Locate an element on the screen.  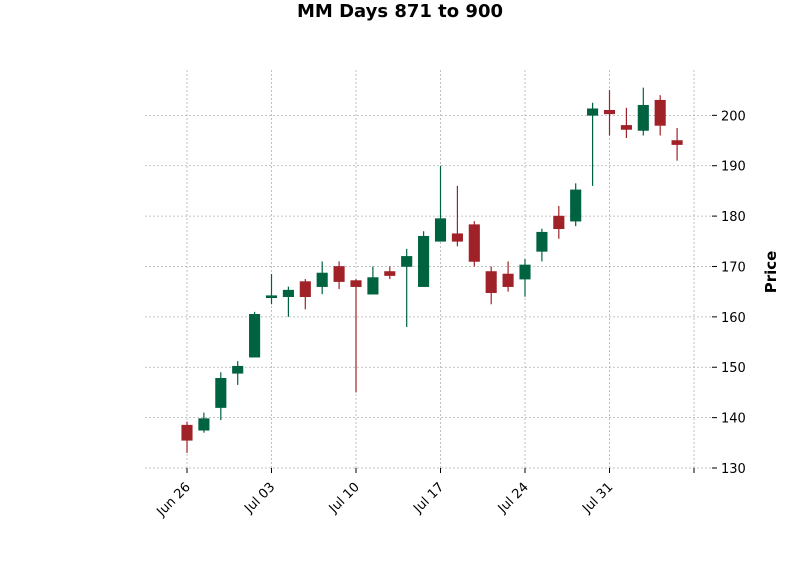
y-axis-label: Price is located at coordinates (771, 272).